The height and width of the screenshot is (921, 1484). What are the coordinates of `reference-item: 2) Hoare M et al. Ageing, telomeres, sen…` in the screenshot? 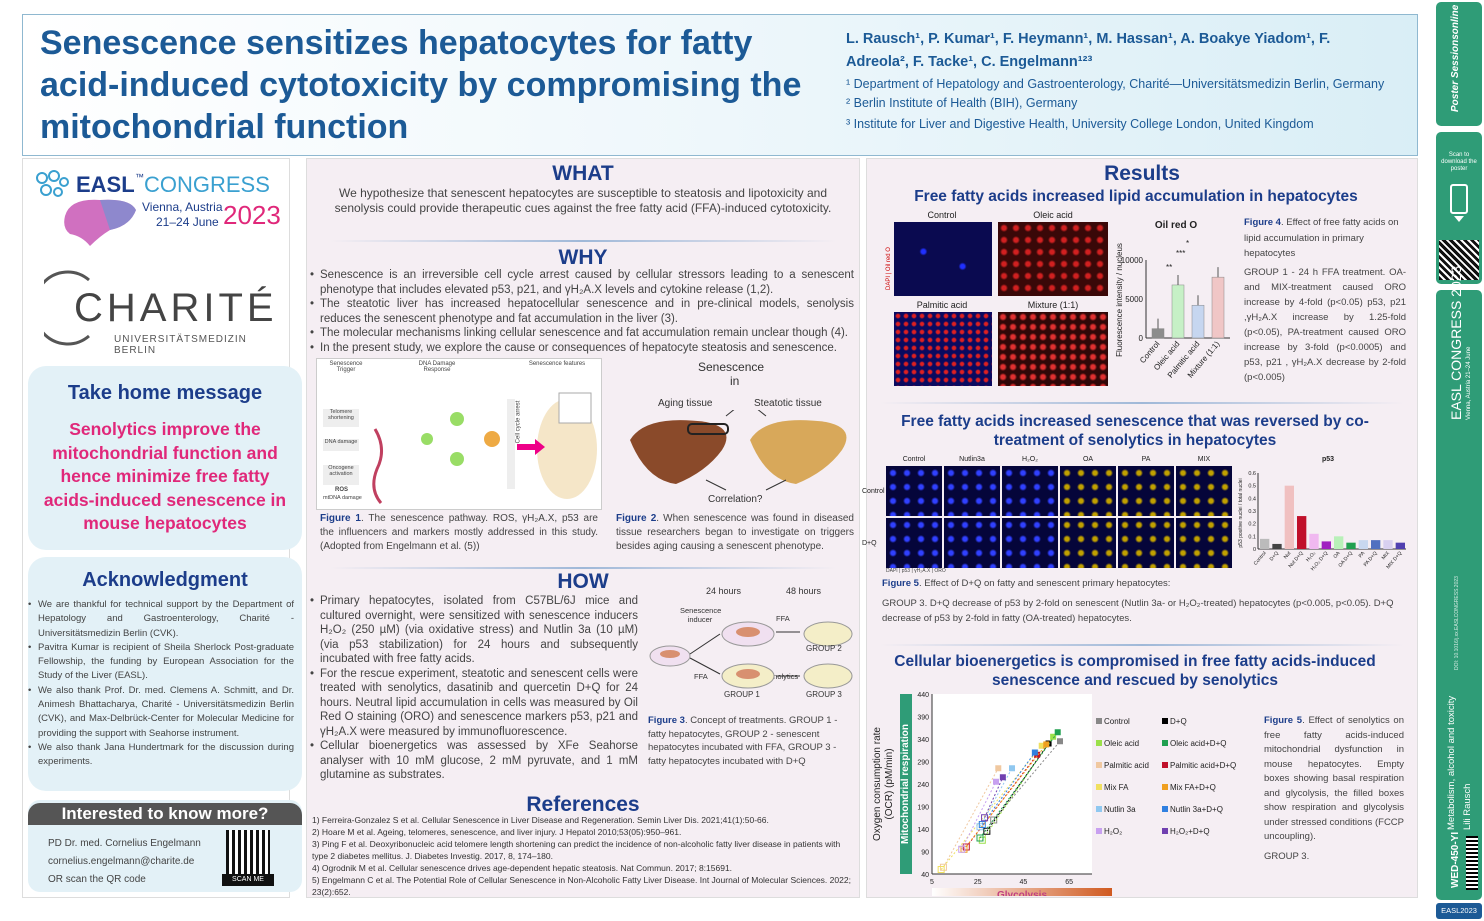 It's located at (497, 832).